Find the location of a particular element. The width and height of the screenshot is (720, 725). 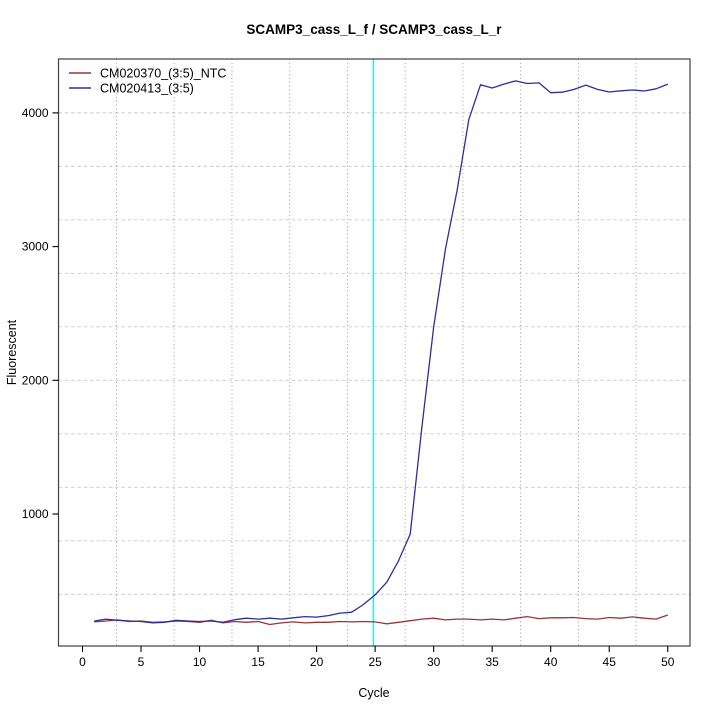

legend-label: CM020370_(3:5)_NTC is located at coordinates (163, 74).